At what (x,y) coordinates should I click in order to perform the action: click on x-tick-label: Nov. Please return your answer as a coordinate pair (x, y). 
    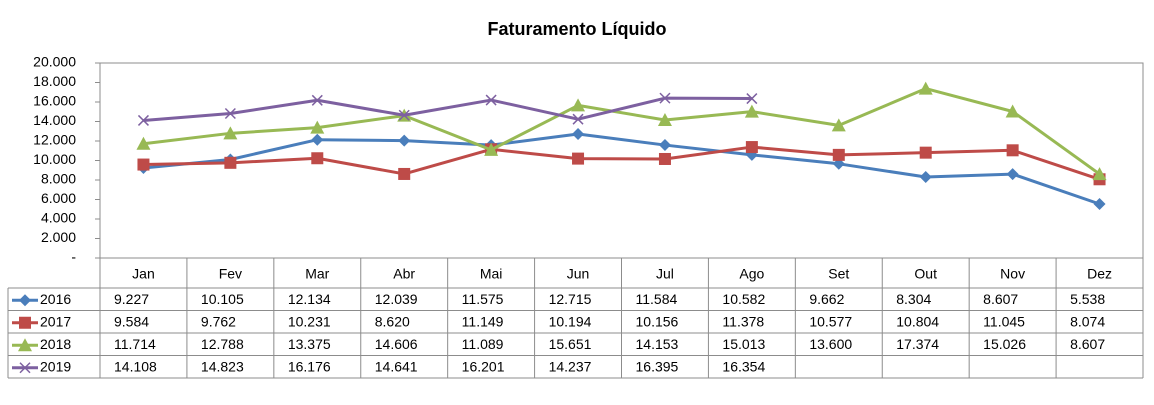
    Looking at the image, I should click on (1012, 274).